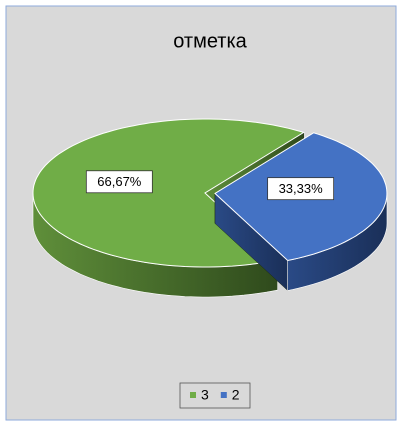 The image size is (408, 424). I want to click on data-label: 33,33%, so click(301, 188).